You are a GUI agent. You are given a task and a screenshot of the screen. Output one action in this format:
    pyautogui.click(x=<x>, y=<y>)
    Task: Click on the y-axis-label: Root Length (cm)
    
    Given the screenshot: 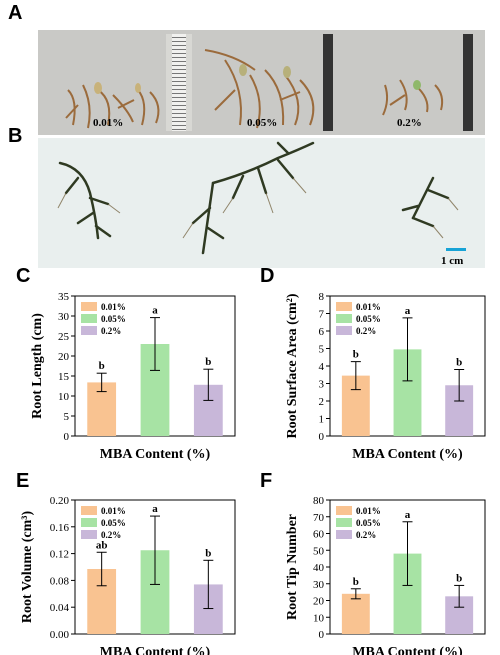 What is the action you would take?
    pyautogui.click(x=37, y=366)
    